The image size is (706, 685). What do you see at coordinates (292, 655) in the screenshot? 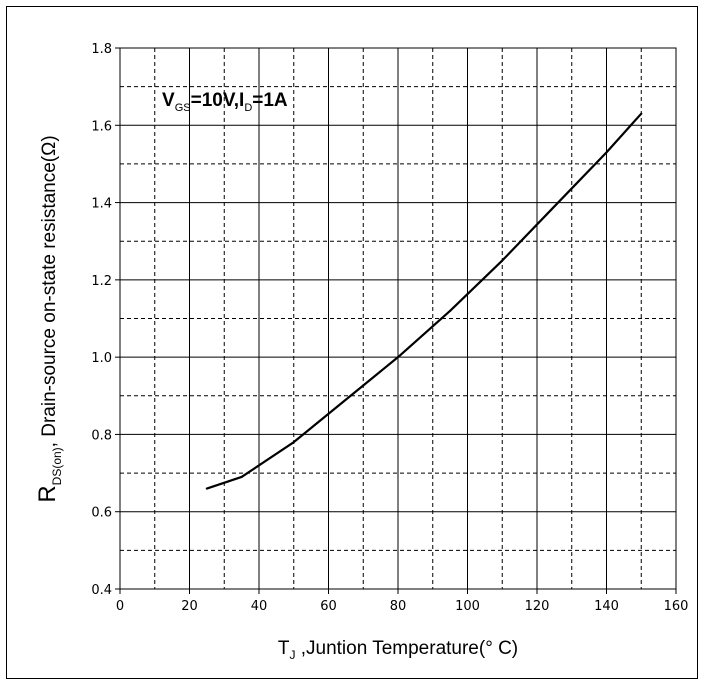
I see `x-axis-label-sub: J` at bounding box center [292, 655].